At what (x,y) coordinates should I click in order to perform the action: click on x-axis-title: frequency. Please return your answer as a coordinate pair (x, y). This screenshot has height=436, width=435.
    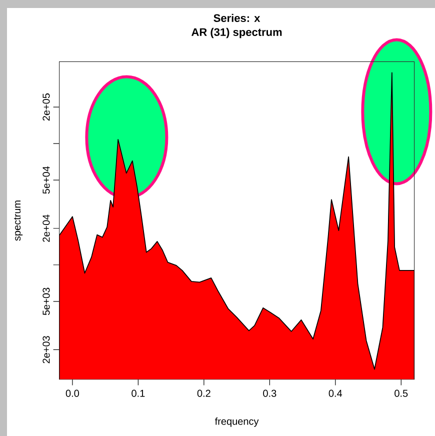
    Looking at the image, I should click on (236, 422).